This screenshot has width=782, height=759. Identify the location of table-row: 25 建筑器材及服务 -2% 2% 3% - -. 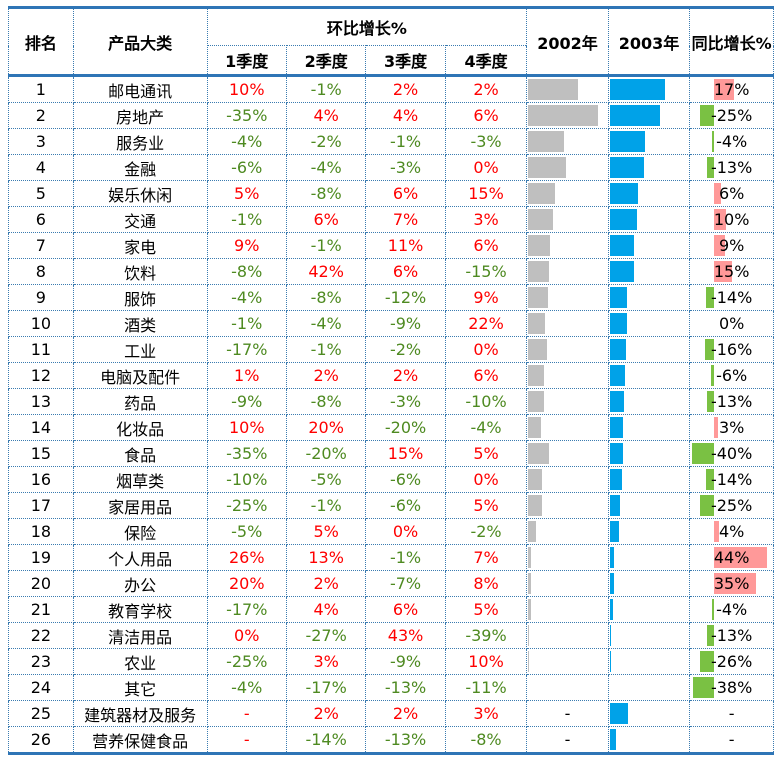
(391, 713).